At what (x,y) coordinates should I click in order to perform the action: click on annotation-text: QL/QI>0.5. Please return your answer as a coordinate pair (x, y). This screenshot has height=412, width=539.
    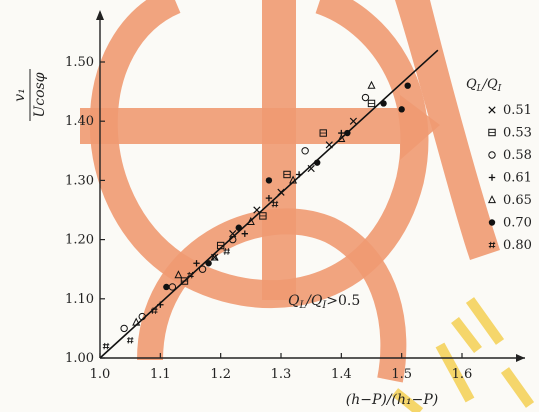
    Looking at the image, I should click on (324, 302).